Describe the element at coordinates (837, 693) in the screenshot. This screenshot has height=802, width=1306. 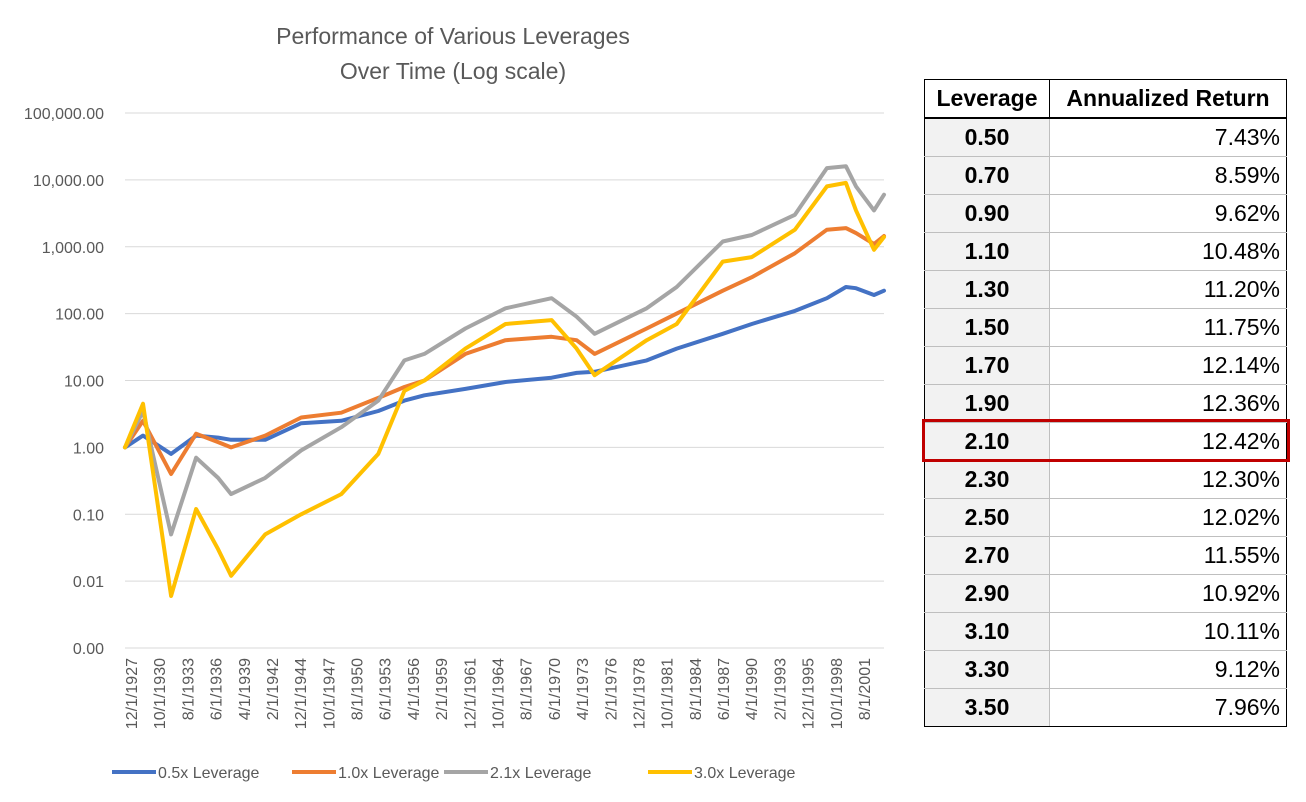
I see `x-tick-label: 10/1/1998` at that location.